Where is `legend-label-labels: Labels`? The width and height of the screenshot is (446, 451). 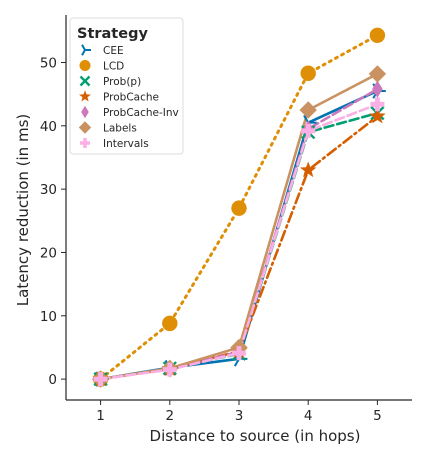
legend-label-labels: Labels is located at coordinates (120, 129).